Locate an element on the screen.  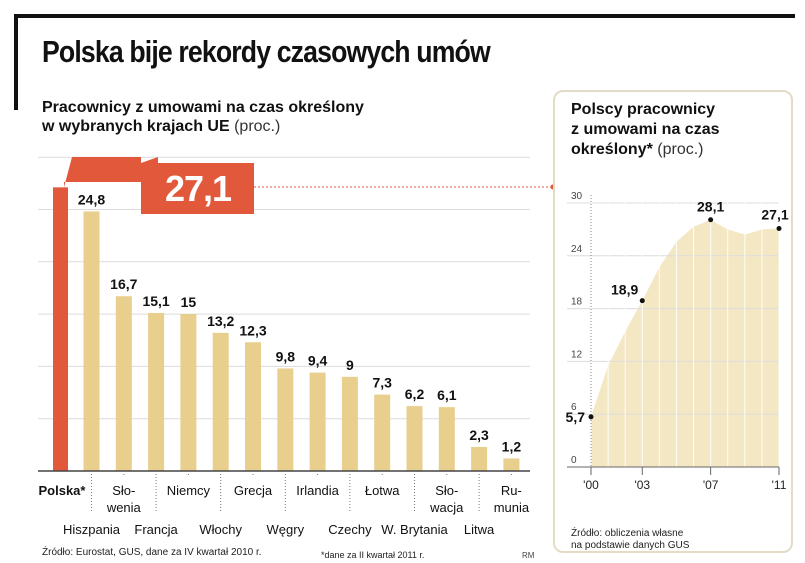
y-tick-label: 0 is located at coordinates (574, 460).